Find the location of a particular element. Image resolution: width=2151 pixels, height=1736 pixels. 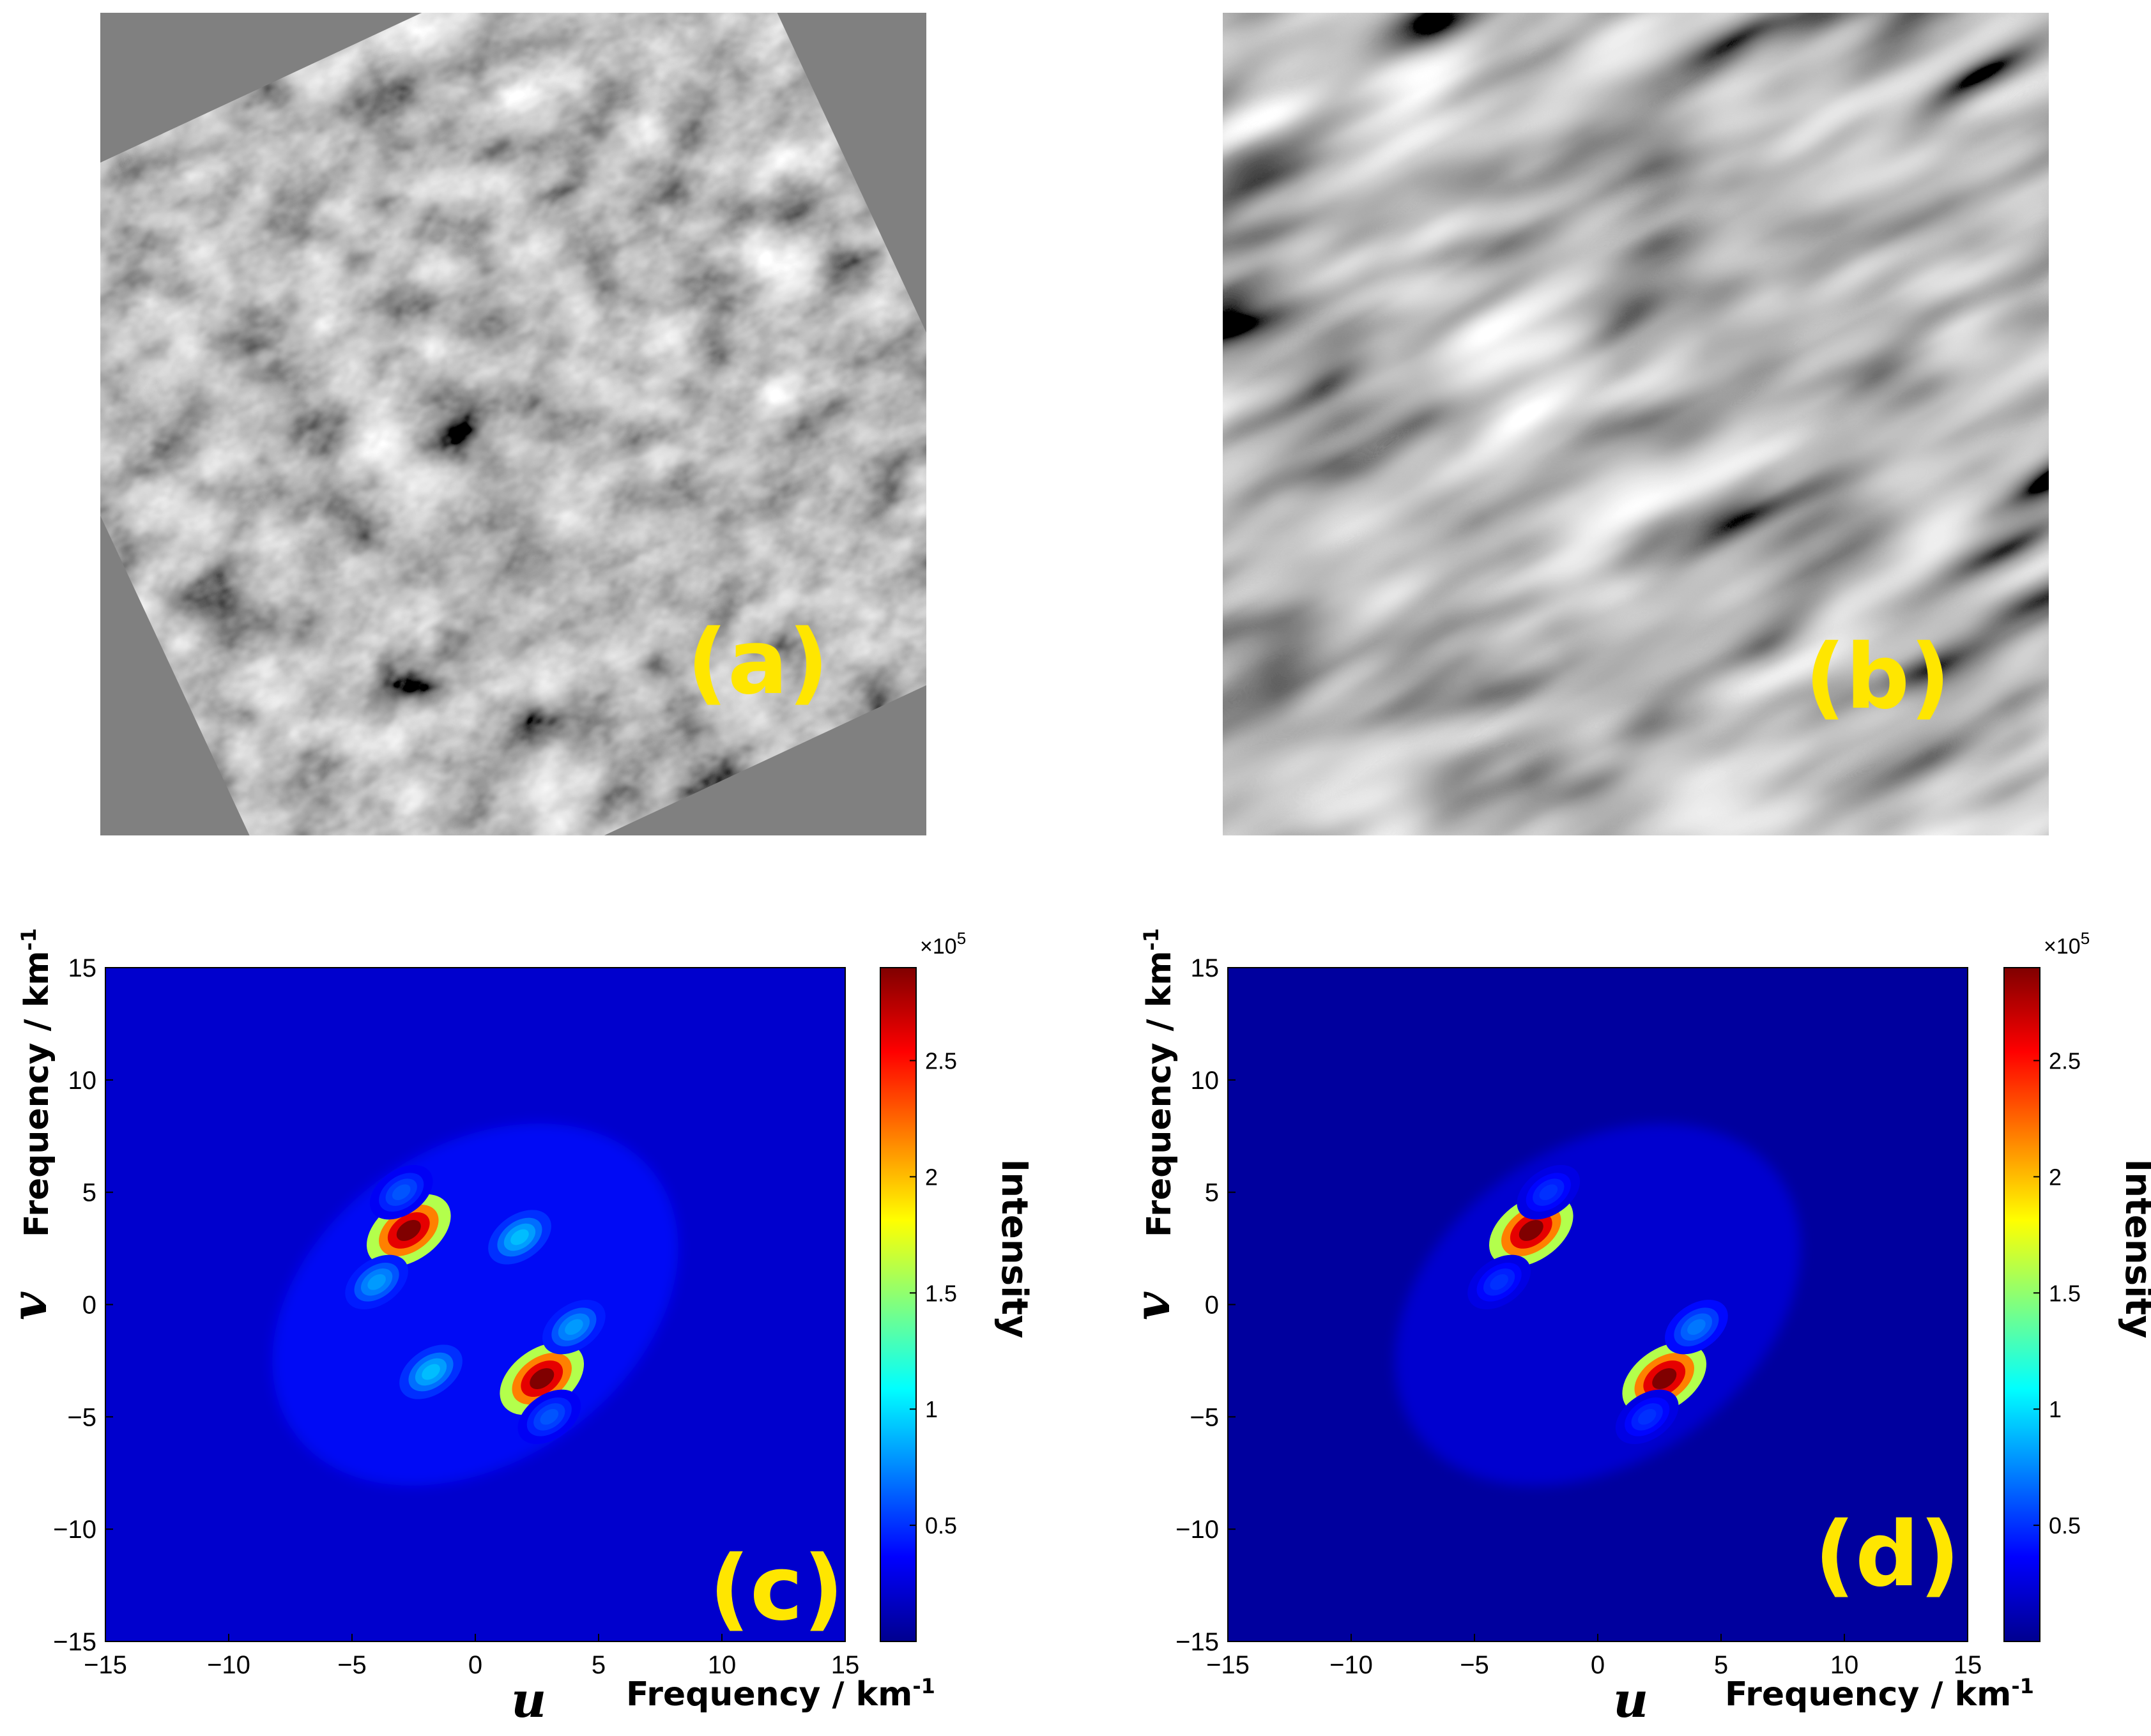

spectral-halo-c is located at coordinates (475, 1304).